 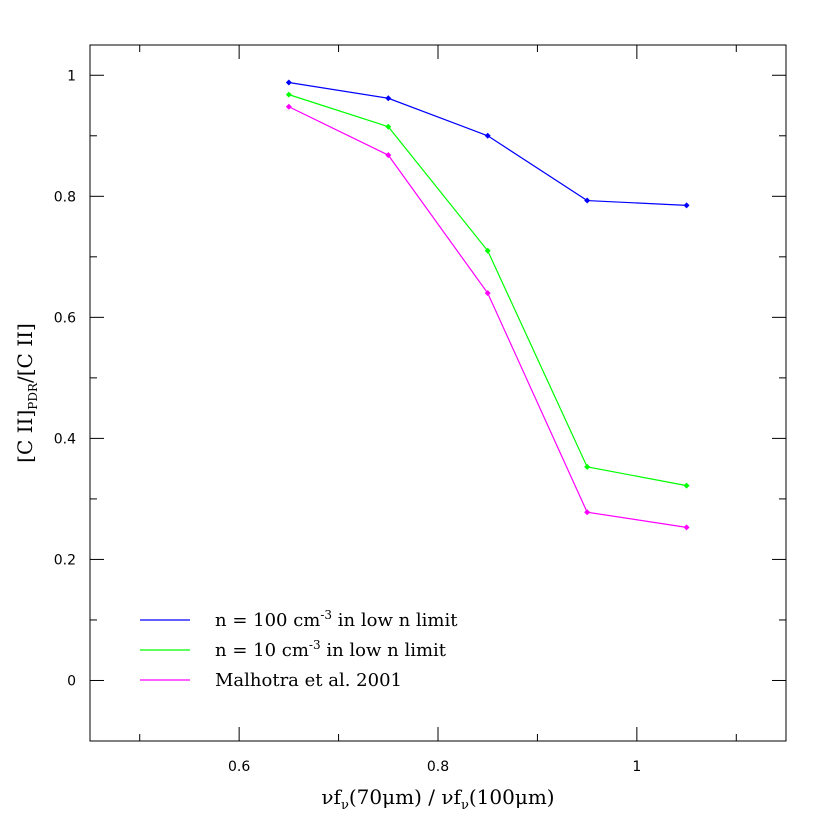 What do you see at coordinates (65, 560) in the screenshot?
I see `y-tick-label: 0.2` at bounding box center [65, 560].